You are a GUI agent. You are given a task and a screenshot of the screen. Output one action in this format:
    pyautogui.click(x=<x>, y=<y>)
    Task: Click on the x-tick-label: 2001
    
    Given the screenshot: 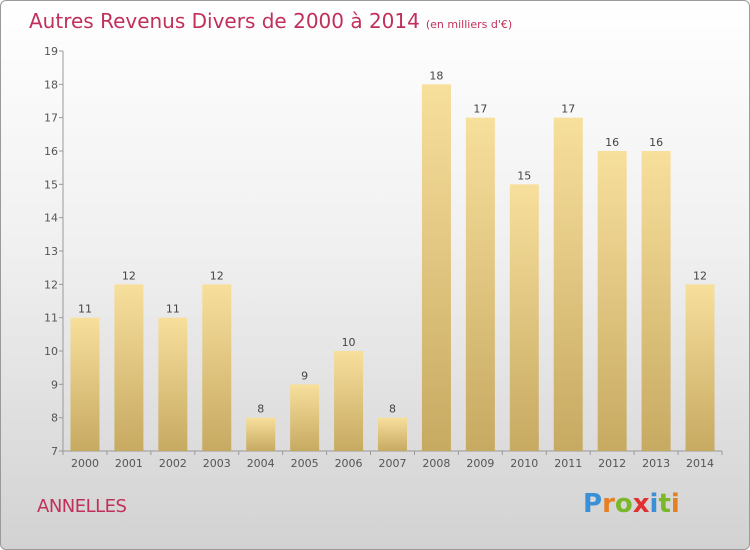 What is the action you would take?
    pyautogui.click(x=129, y=463)
    